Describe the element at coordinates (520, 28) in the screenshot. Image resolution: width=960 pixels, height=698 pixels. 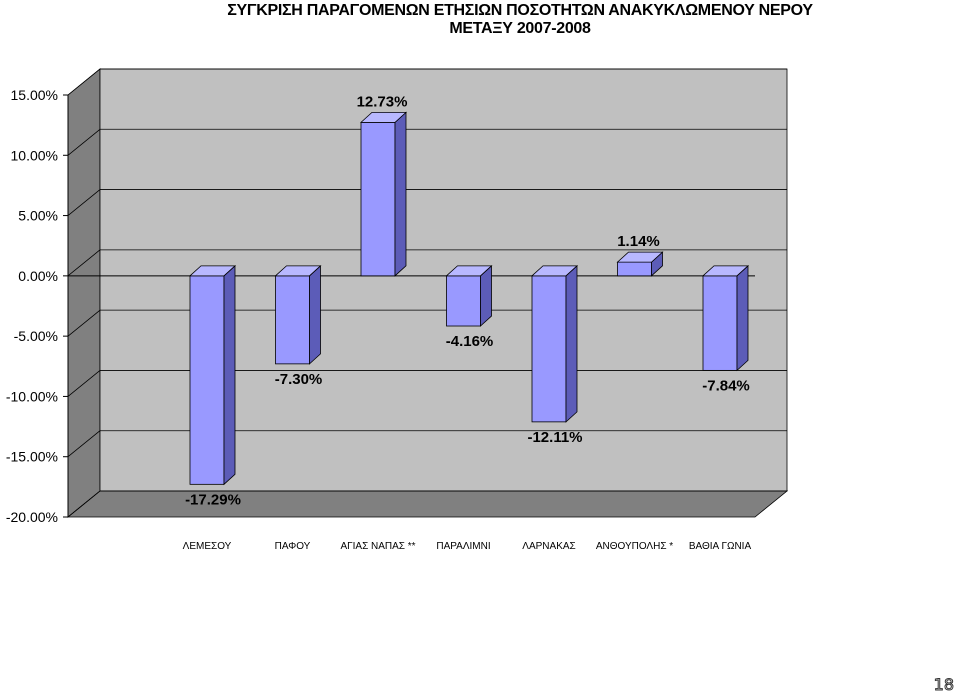
I see `chart-title-line2: ΜΕΤΑΞΥ 2007-2008` at that location.